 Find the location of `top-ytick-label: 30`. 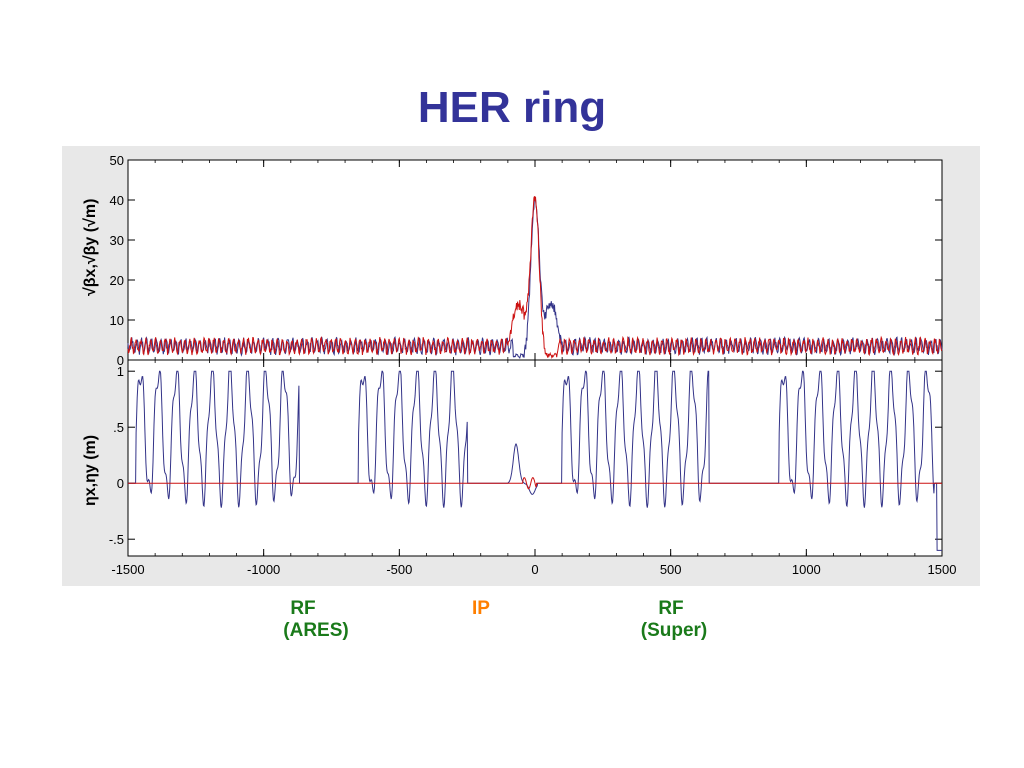

top-ytick-label: 30 is located at coordinates (117, 240).